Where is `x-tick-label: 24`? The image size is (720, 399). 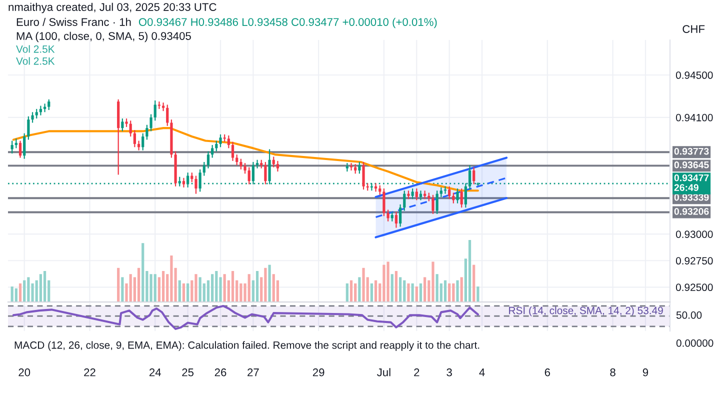 x-tick-label: 24 is located at coordinates (155, 372).